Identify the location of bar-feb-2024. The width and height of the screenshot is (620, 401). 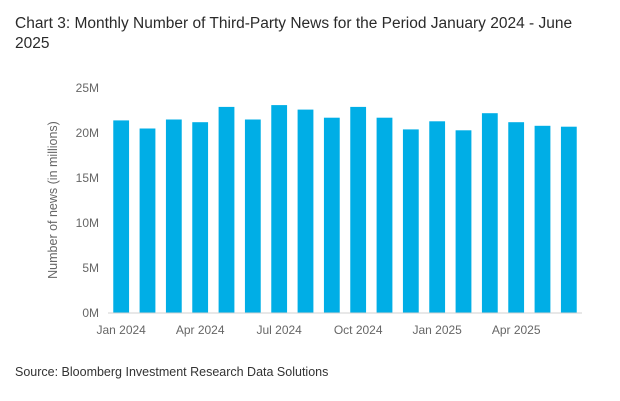
(147, 220).